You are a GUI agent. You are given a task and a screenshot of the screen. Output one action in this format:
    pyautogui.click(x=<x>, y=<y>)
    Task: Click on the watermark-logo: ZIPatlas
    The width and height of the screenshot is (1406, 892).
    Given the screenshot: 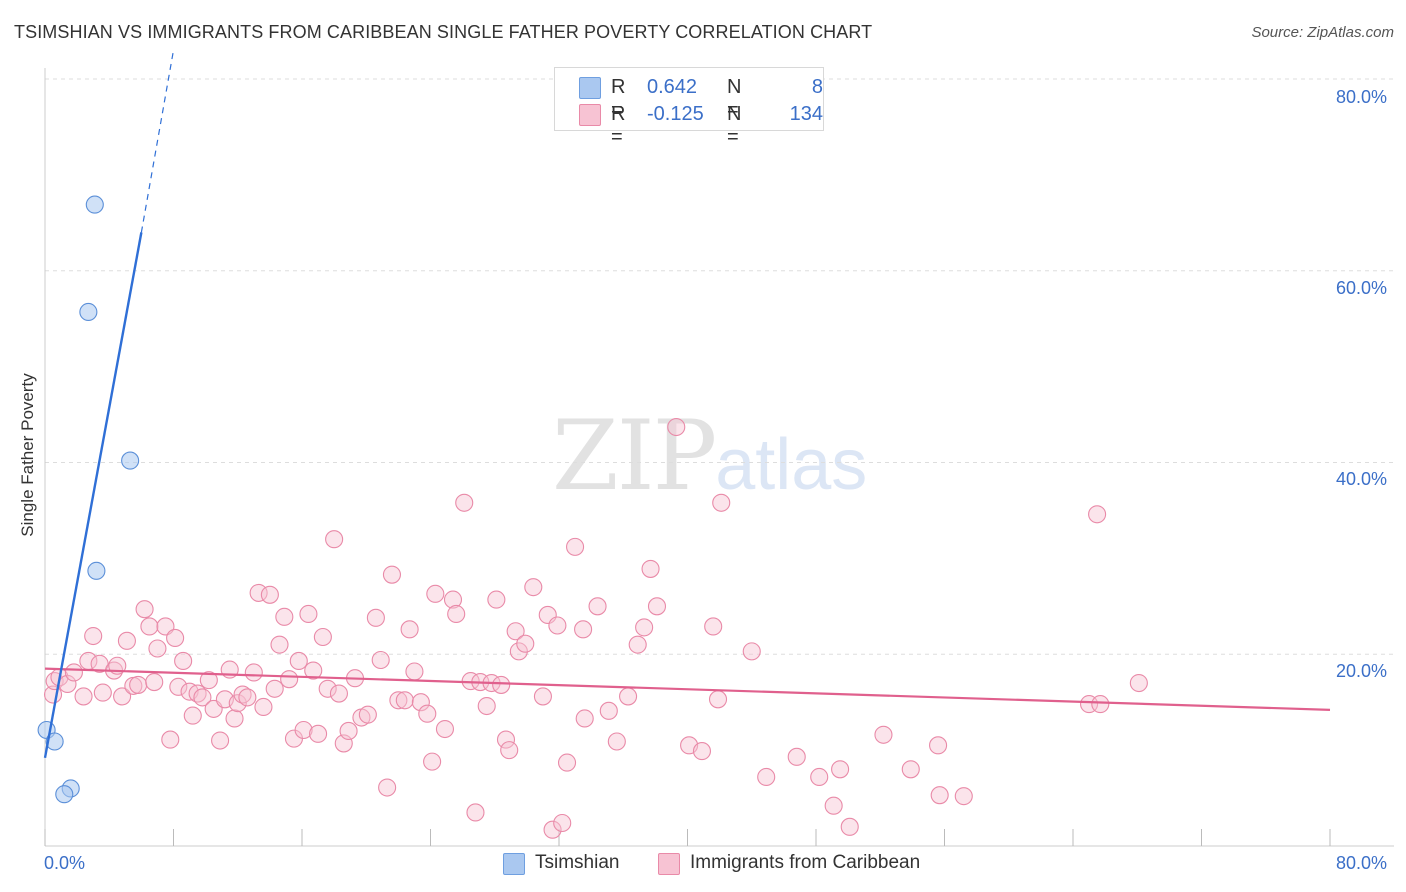 What is the action you would take?
    pyautogui.click(x=709, y=456)
    